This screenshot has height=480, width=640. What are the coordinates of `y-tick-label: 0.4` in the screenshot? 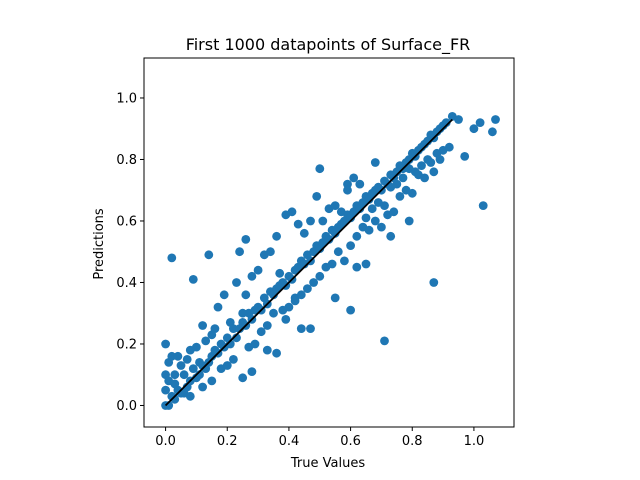 It's located at (126, 283).